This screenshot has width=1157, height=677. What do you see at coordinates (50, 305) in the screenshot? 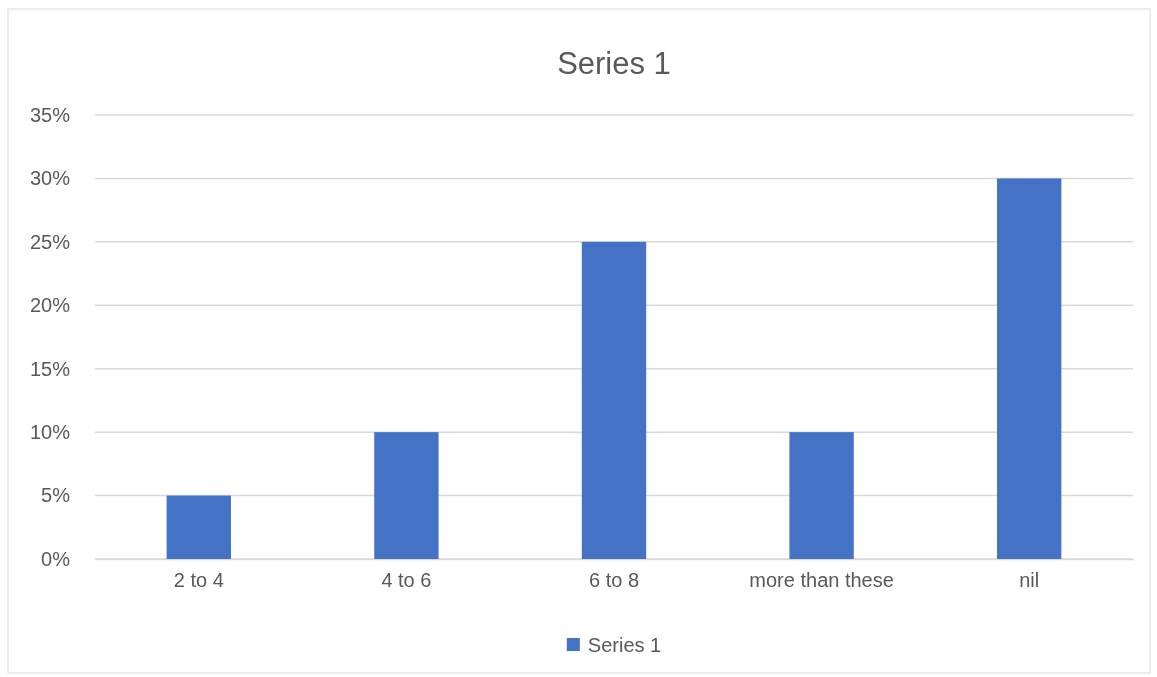
I see `y-tick-label: 20%` at bounding box center [50, 305].